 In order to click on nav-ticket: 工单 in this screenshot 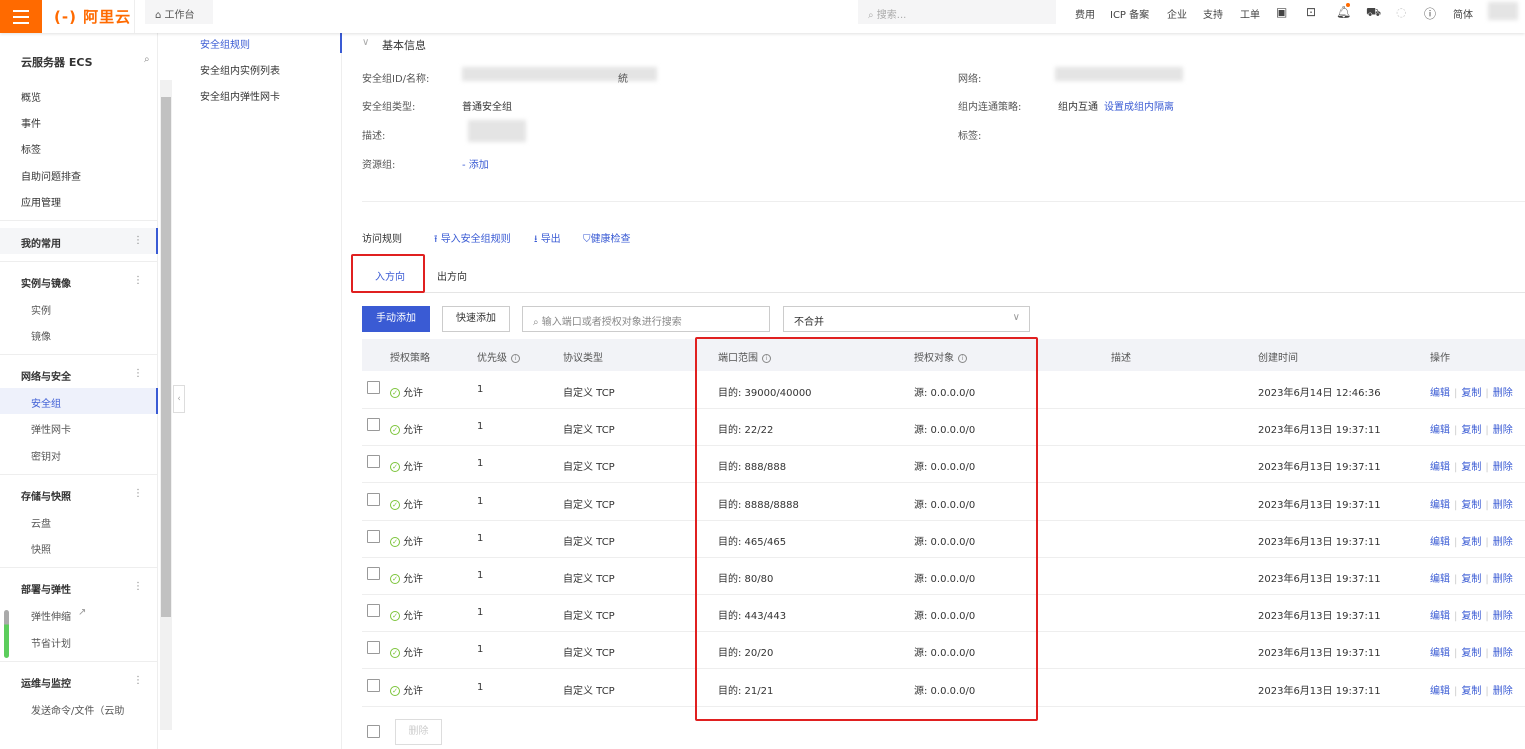, I will do `click(1250, 15)`.